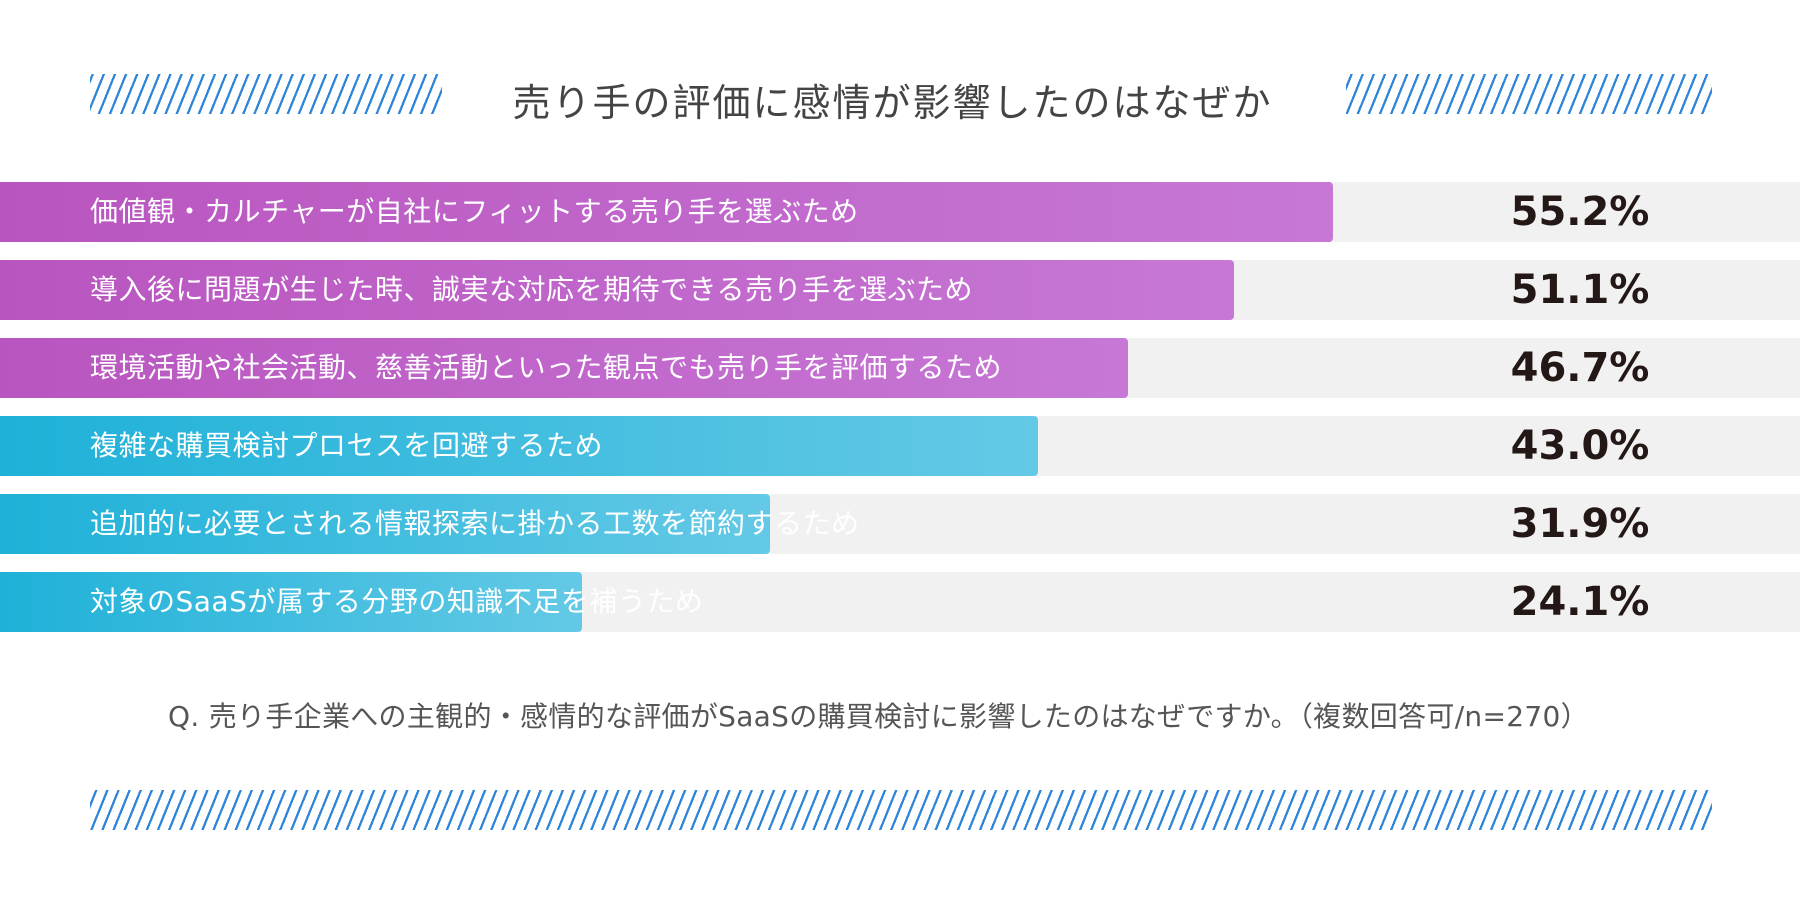 This screenshot has width=1800, height=900. I want to click on bar-category-label: 複雑な購買検討プロセスを回避するため, so click(347, 445).